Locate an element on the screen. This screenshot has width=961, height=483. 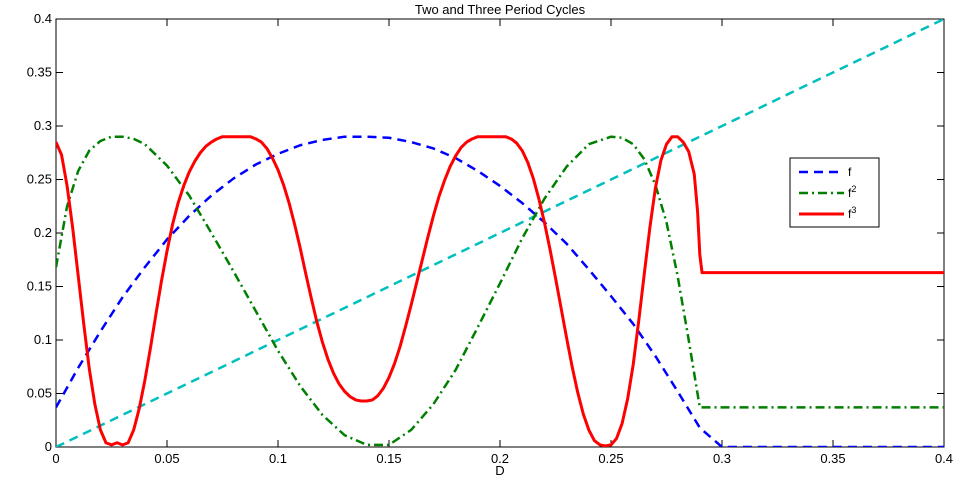
y-tick-label: 0 is located at coordinates (48, 446).